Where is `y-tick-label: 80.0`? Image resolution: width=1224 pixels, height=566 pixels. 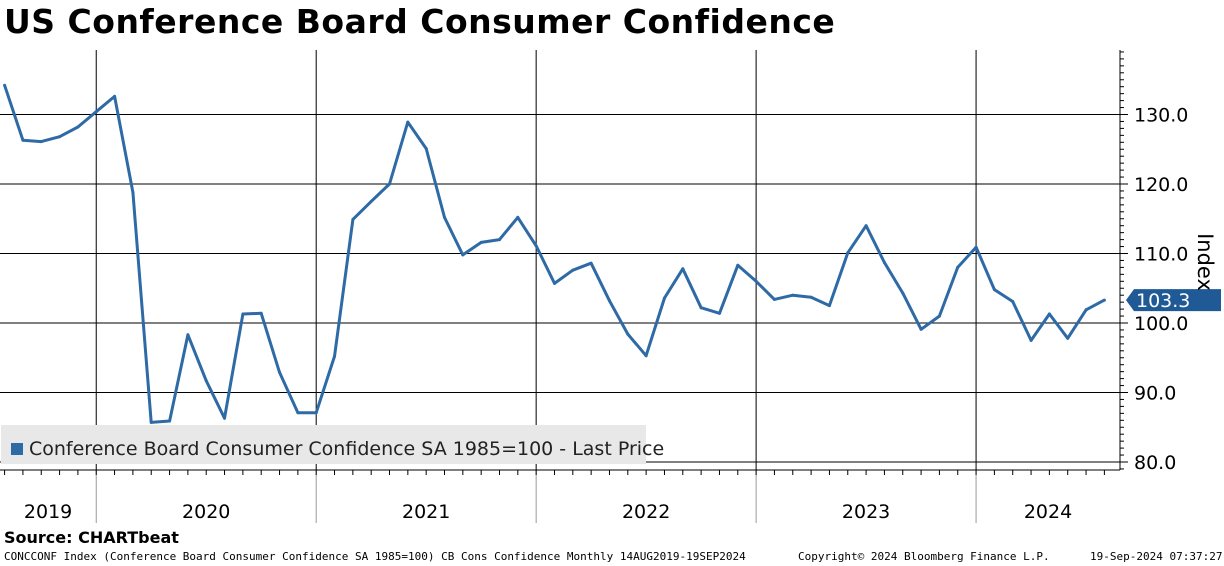
y-tick-label: 80.0 is located at coordinates (1155, 463).